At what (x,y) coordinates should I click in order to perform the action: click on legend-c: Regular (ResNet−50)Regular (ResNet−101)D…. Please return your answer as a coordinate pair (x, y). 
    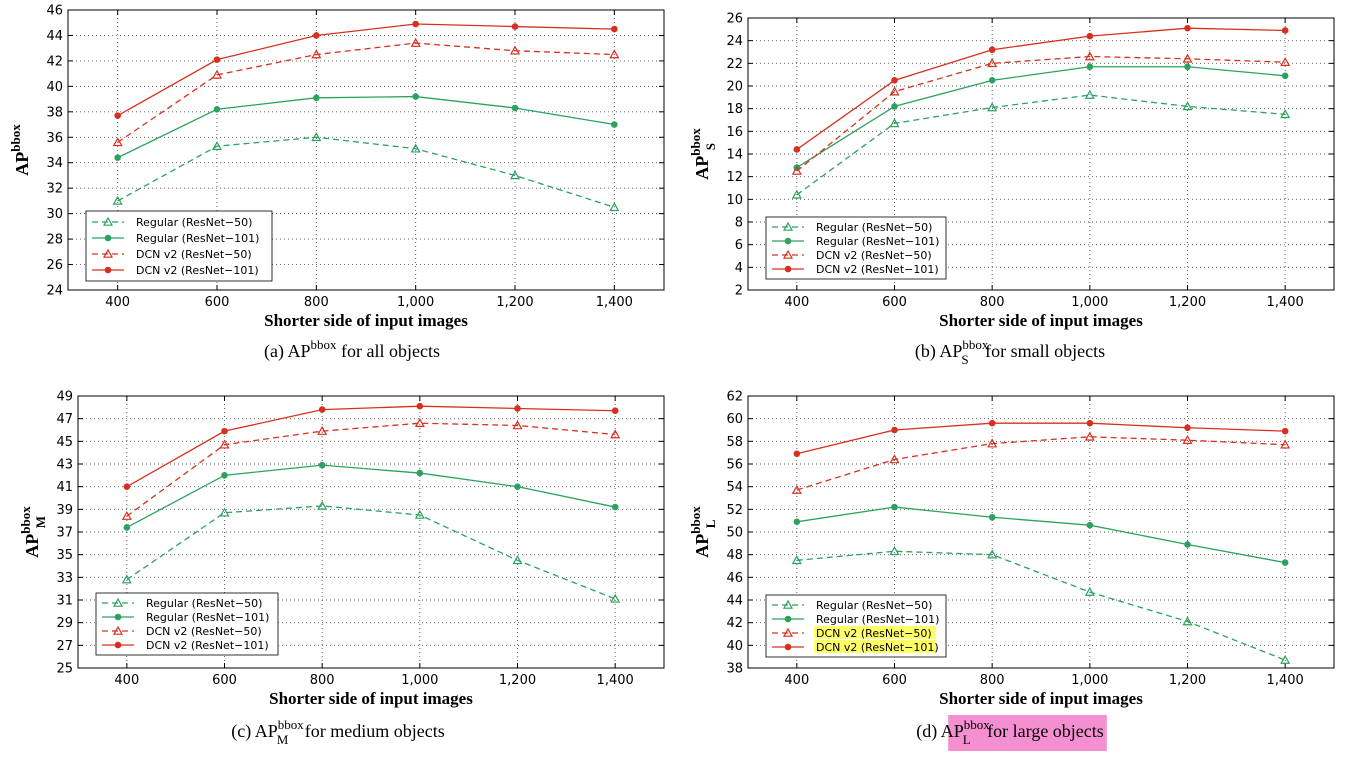
    Looking at the image, I should click on (187, 624).